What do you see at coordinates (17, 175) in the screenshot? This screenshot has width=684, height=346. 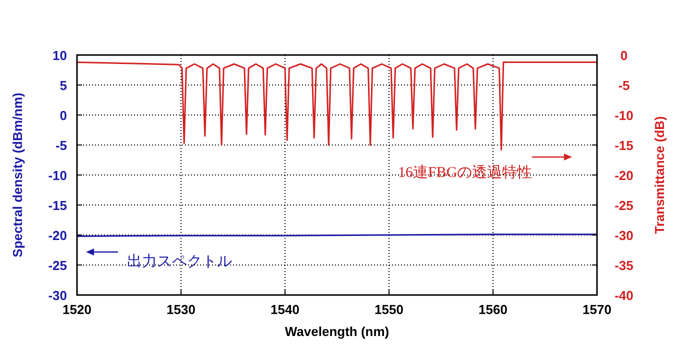 I see `y-axis-title: Spectral density (dBm/nm)` at bounding box center [17, 175].